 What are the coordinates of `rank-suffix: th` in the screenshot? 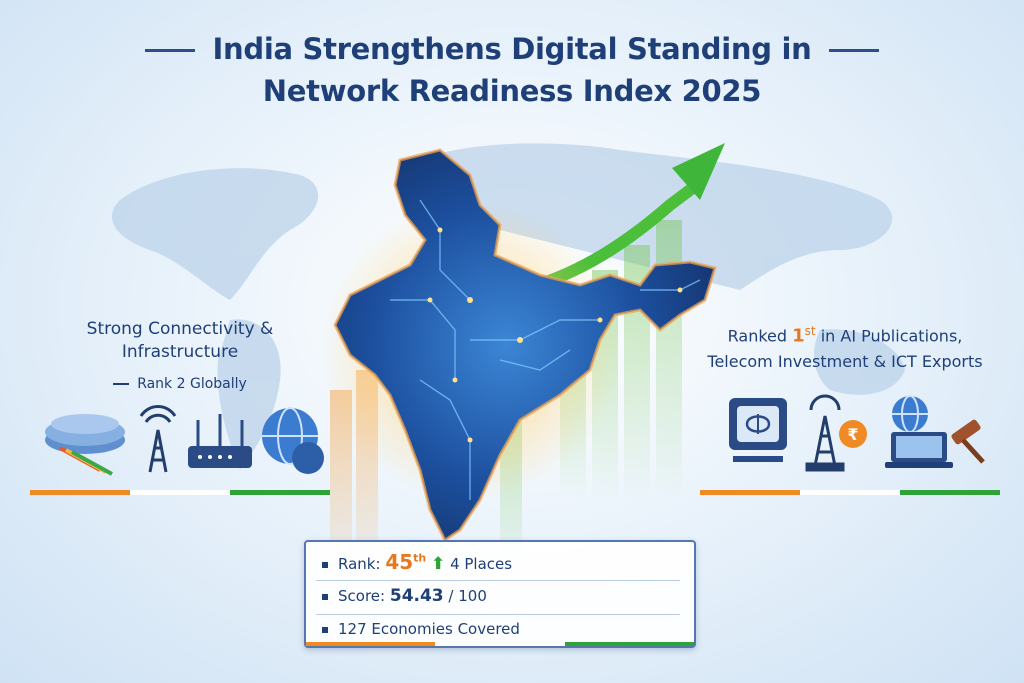 It's located at (420, 558).